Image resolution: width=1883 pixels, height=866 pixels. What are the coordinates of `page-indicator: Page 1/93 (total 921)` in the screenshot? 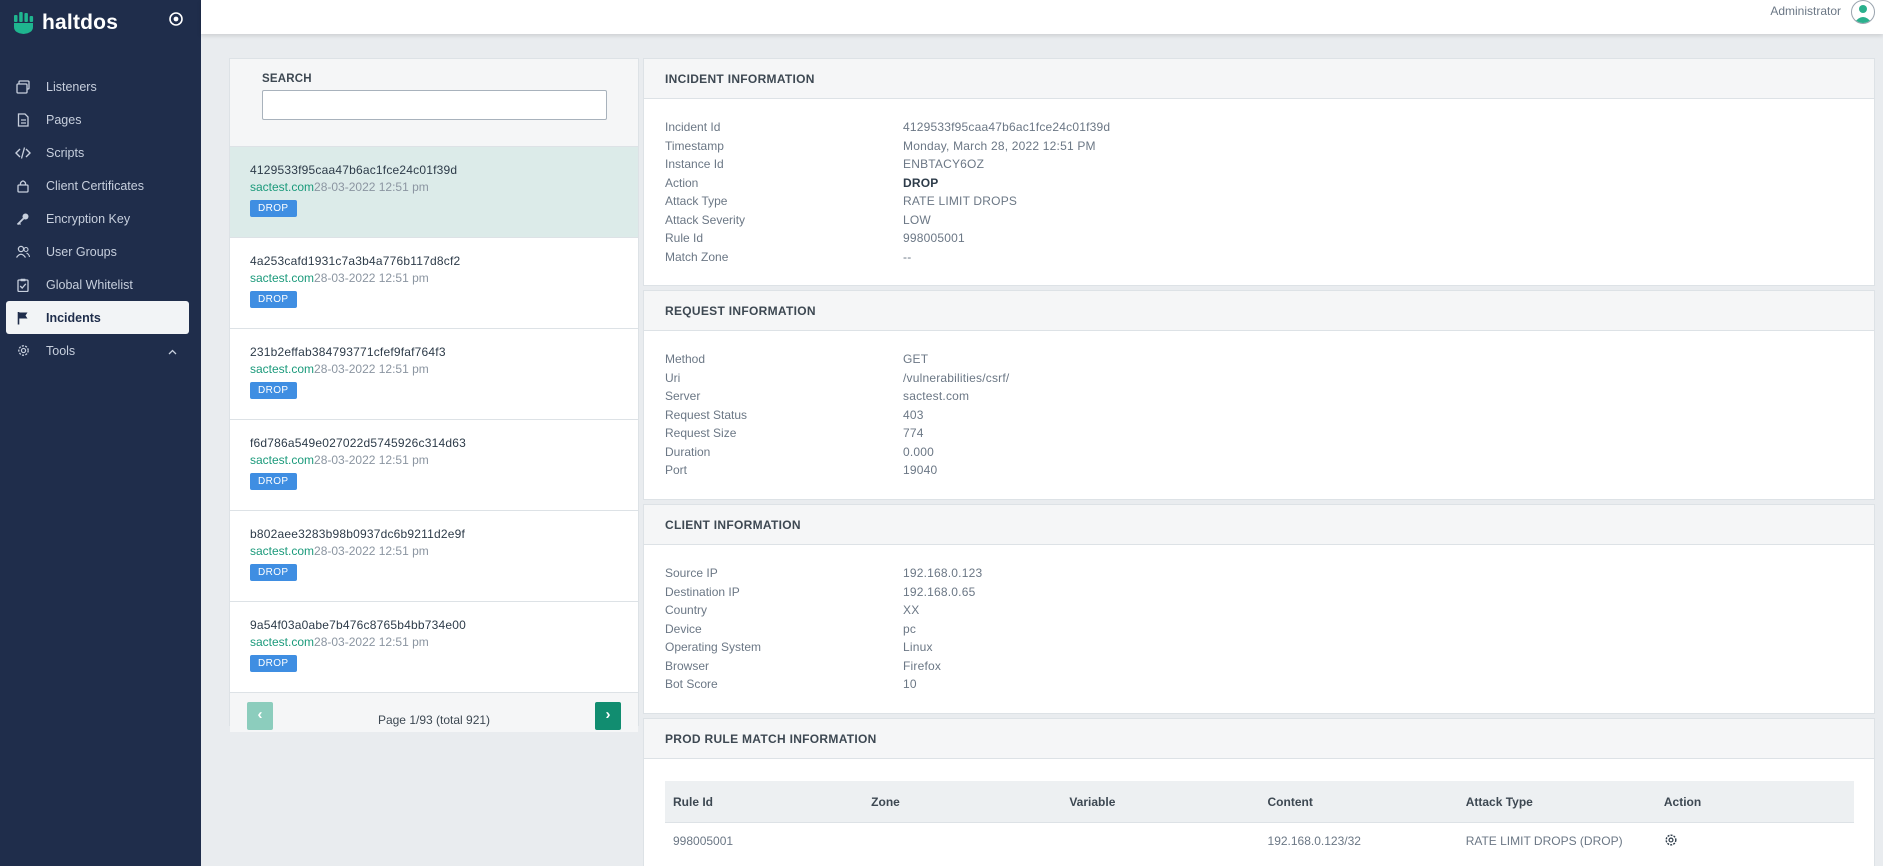 It's located at (434, 720).